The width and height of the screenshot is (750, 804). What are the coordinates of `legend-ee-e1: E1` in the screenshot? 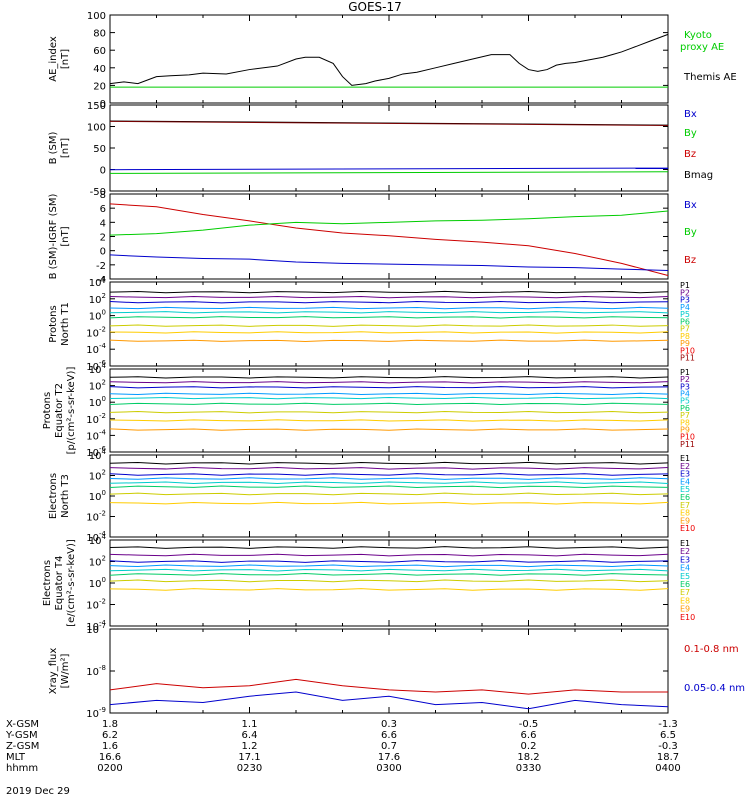 It's located at (685, 543).